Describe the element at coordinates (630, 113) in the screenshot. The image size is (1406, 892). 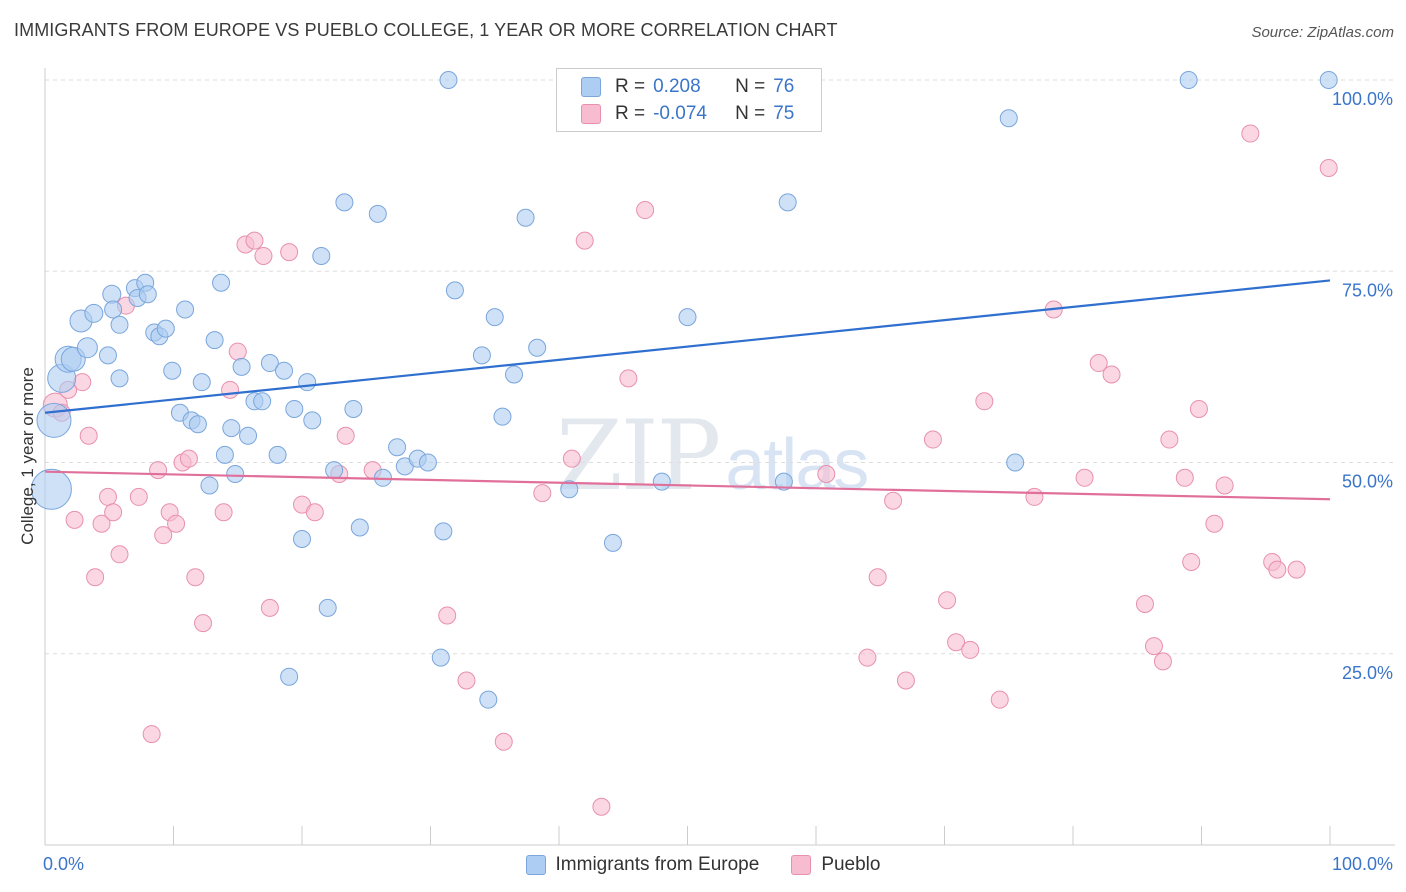
I see `legend-r-label: R =` at that location.